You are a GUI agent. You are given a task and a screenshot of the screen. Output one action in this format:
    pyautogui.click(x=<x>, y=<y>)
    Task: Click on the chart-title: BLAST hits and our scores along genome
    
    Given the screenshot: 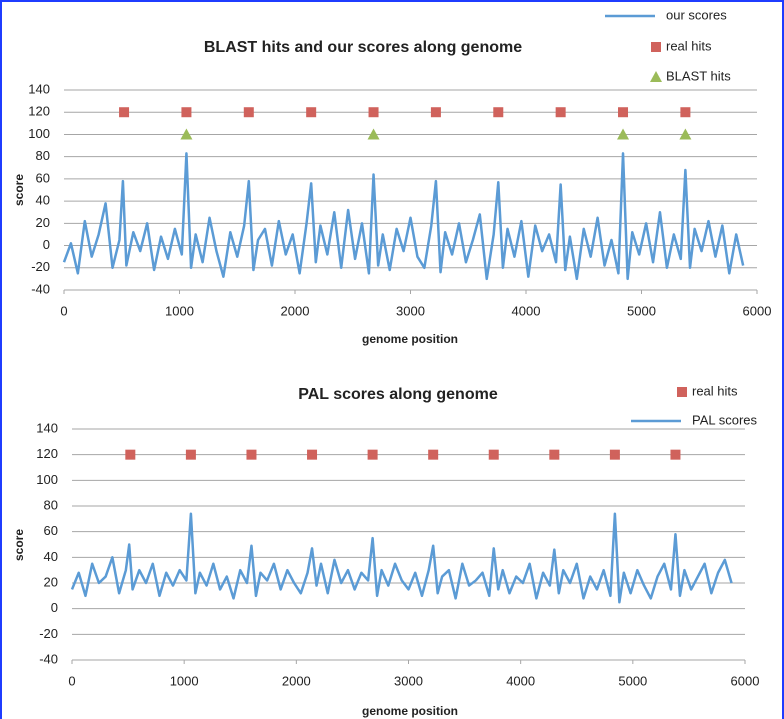 What is the action you would take?
    pyautogui.click(x=363, y=47)
    